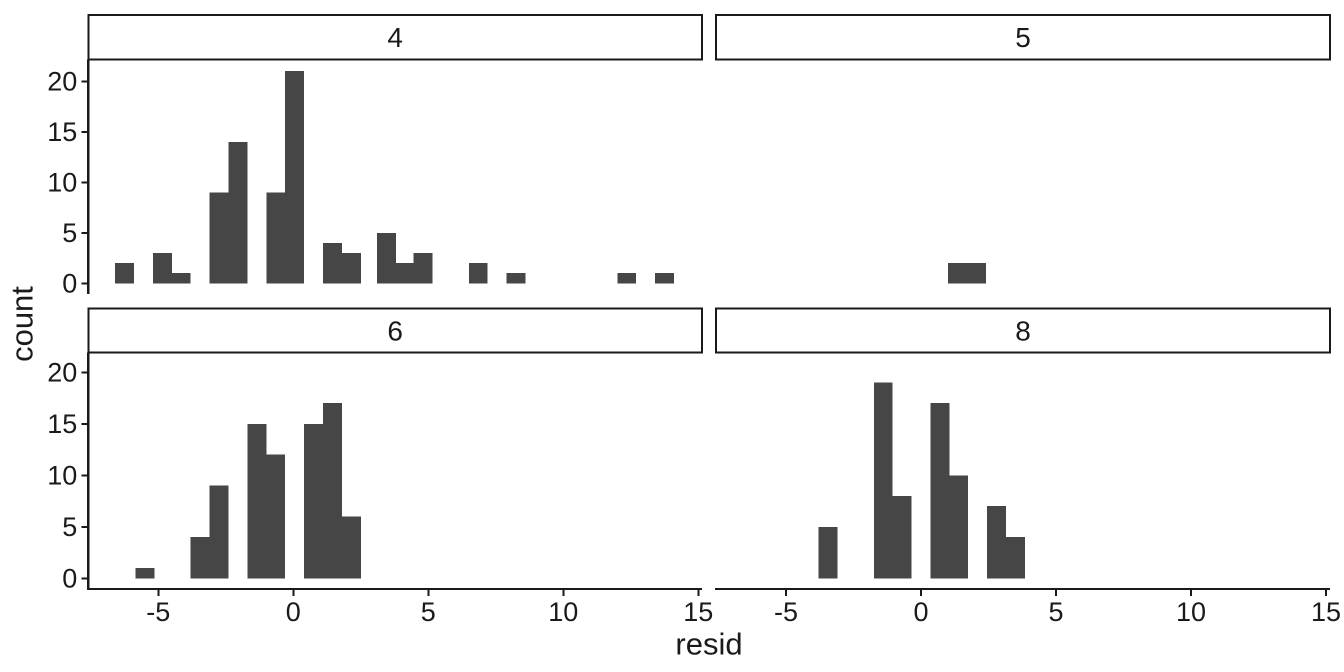  I want to click on facet-strip-label: 4, so click(395, 37).